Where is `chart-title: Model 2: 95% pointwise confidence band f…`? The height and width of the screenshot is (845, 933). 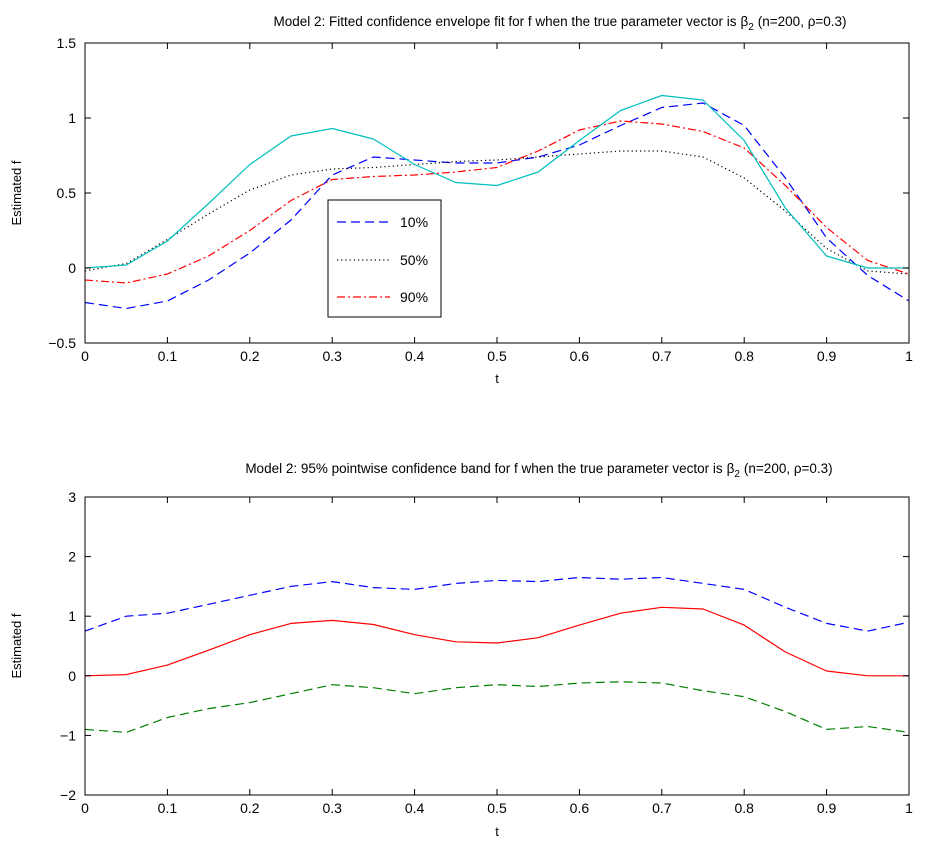
chart-title: Model 2: 95% pointwise confidence band f… is located at coordinates (538, 470).